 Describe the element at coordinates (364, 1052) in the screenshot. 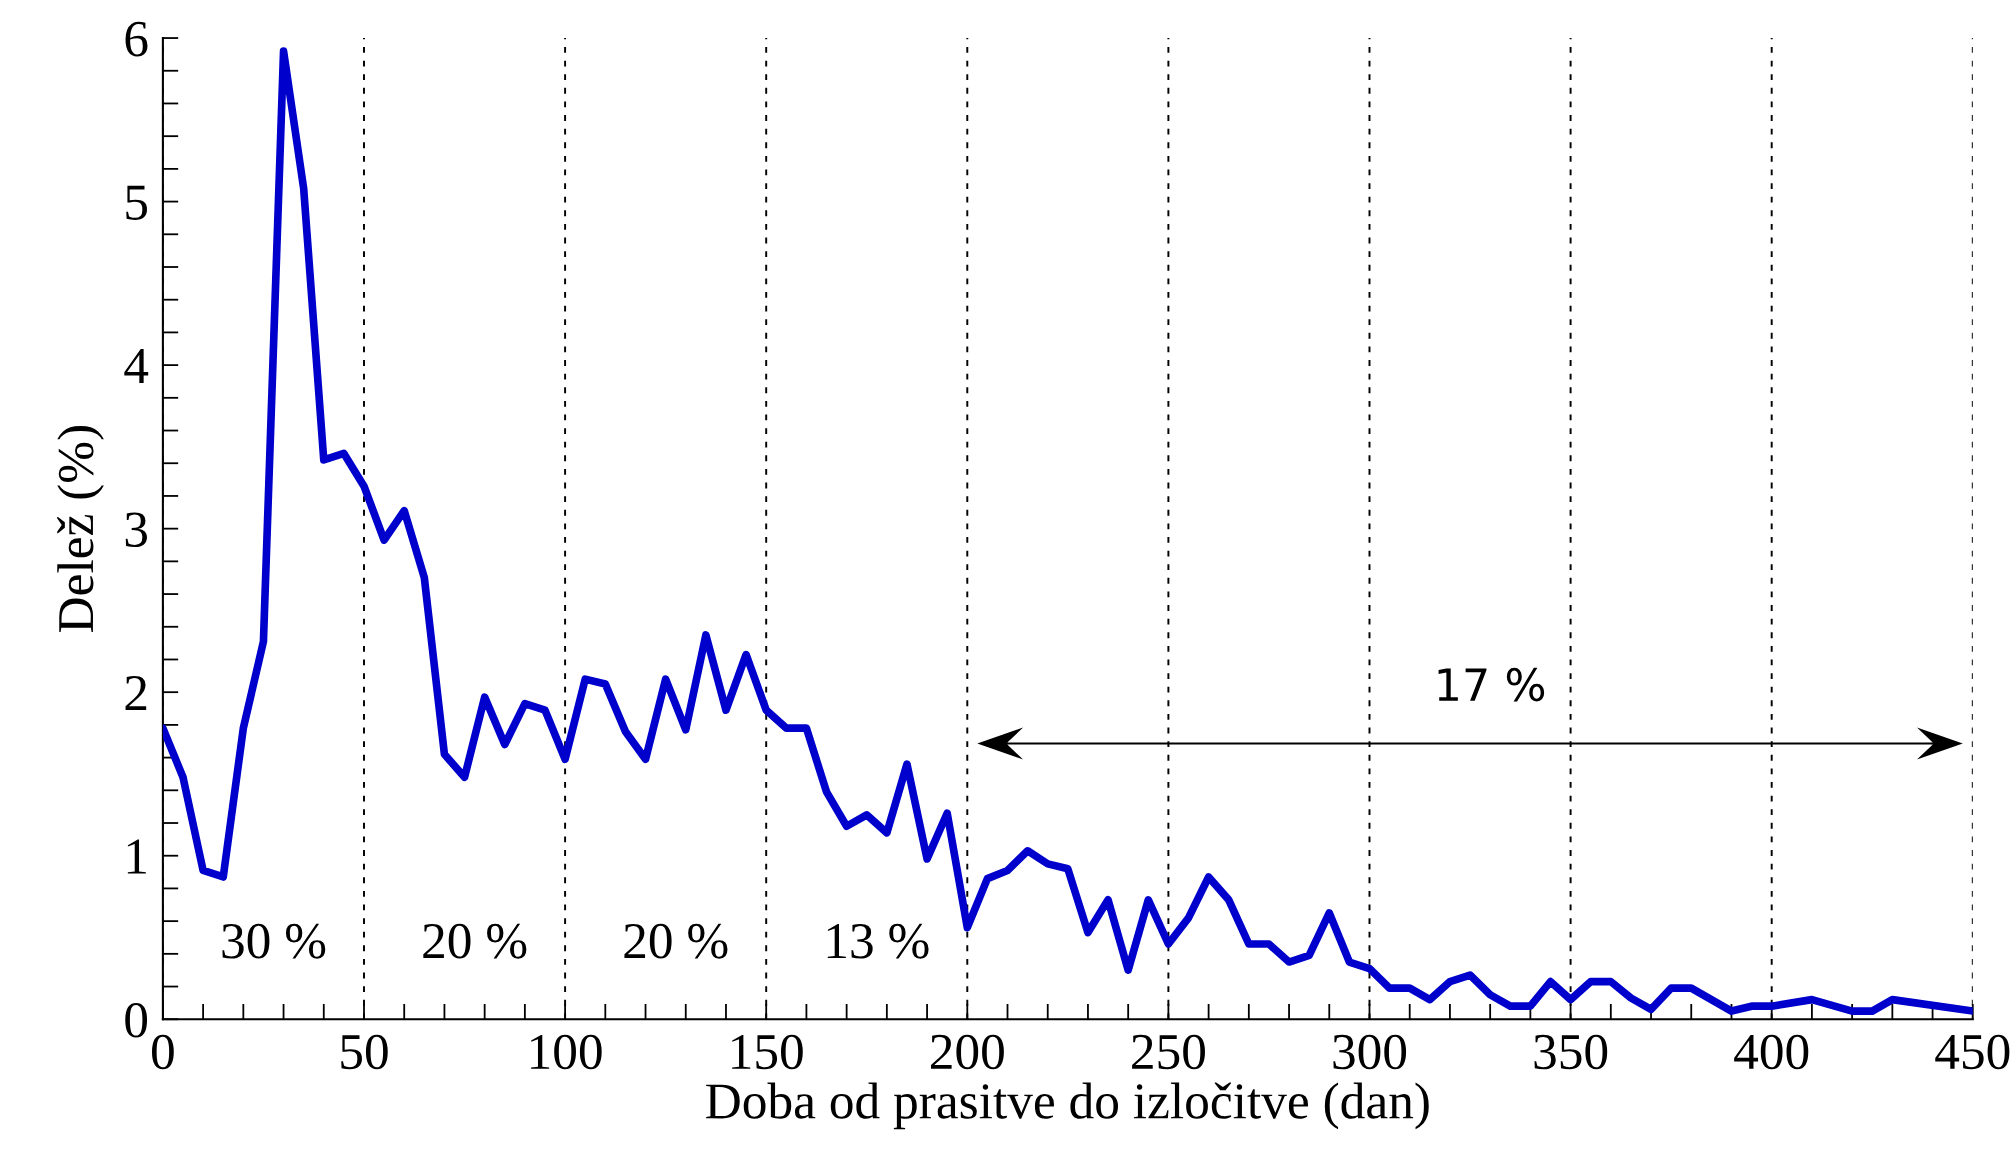

I see `x-tick-label: 50` at that location.